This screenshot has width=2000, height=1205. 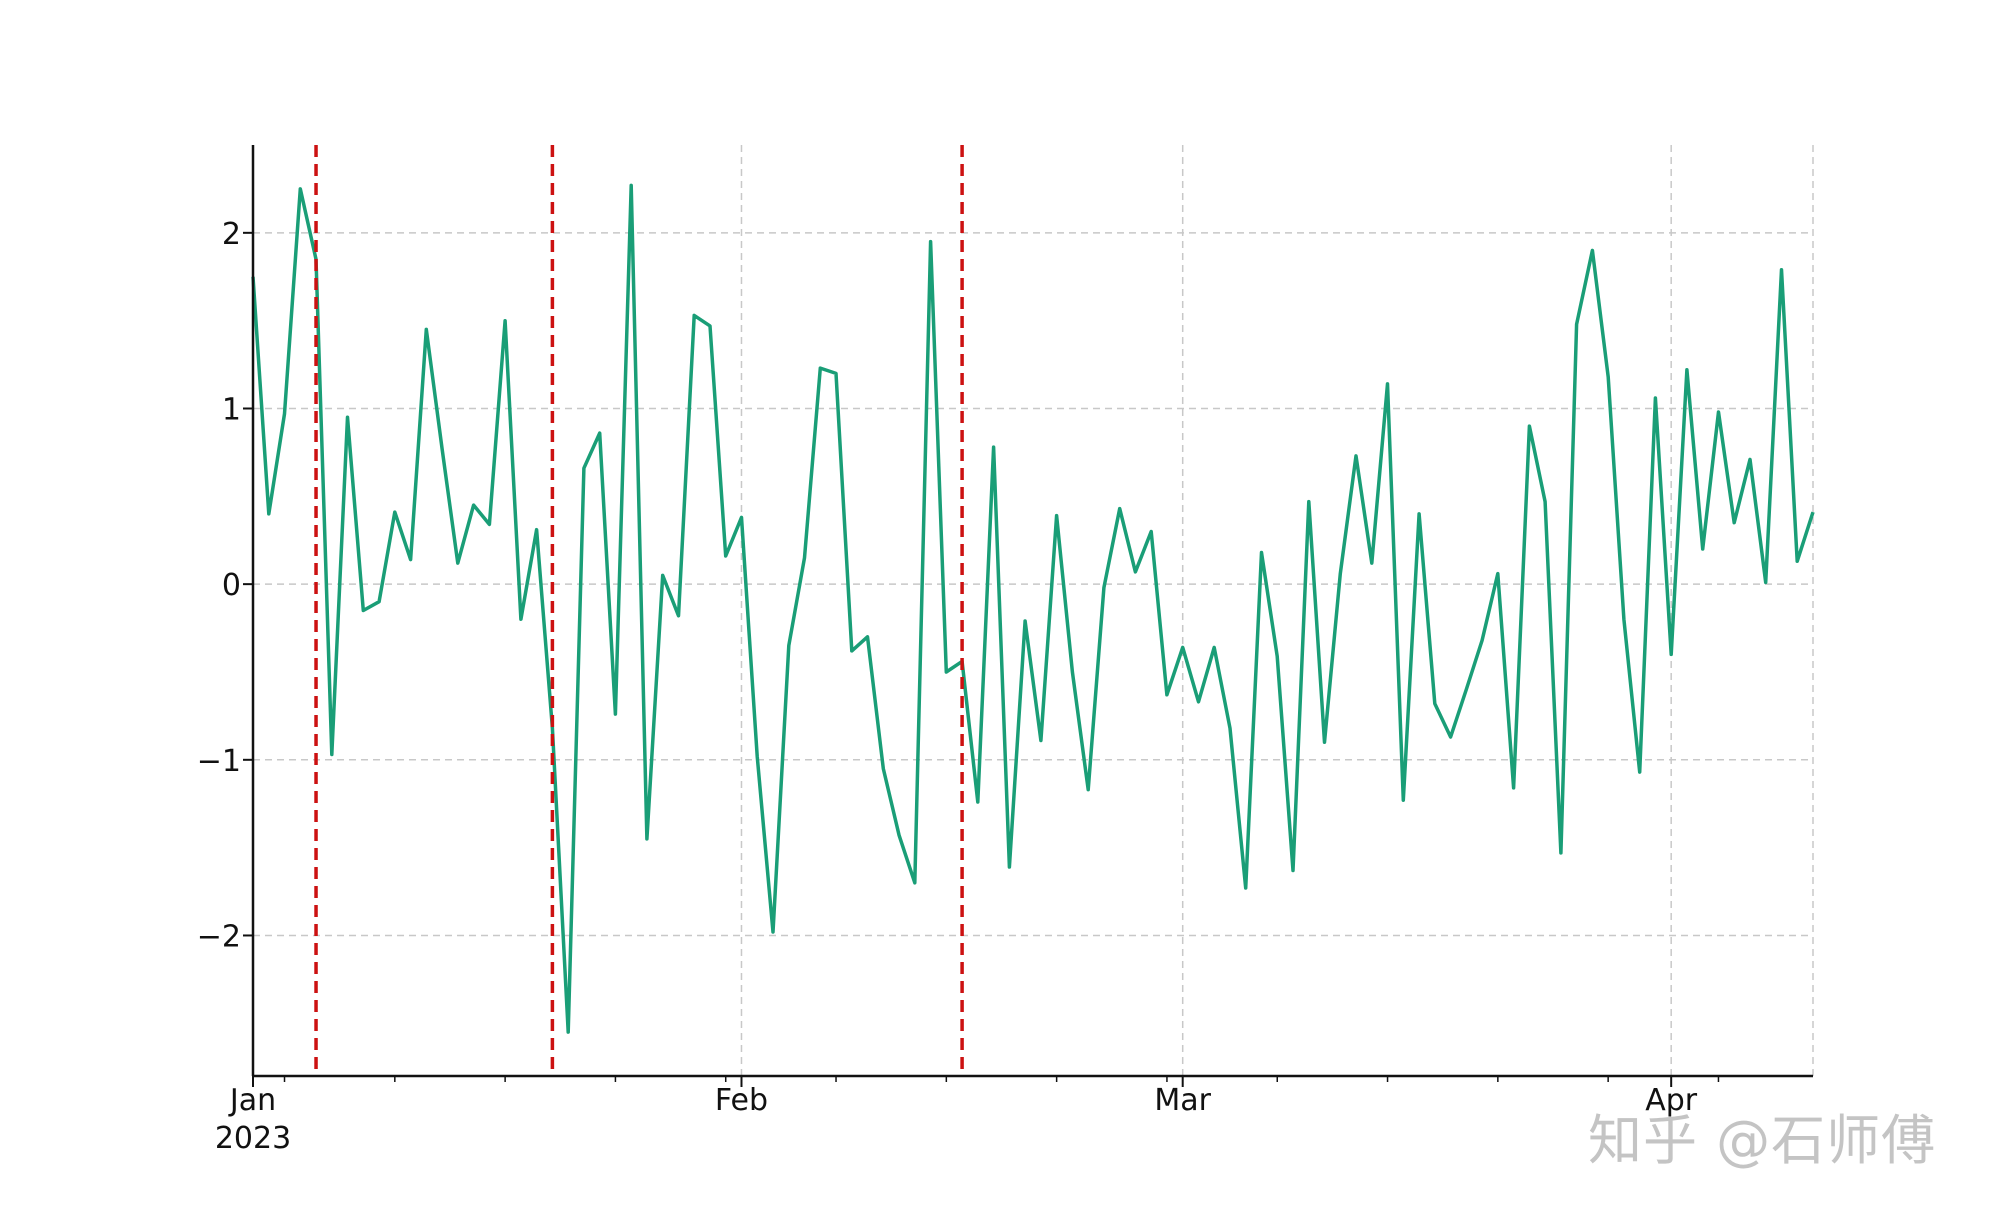 I want to click on y-tick-label: −2, so click(x=219, y=936).